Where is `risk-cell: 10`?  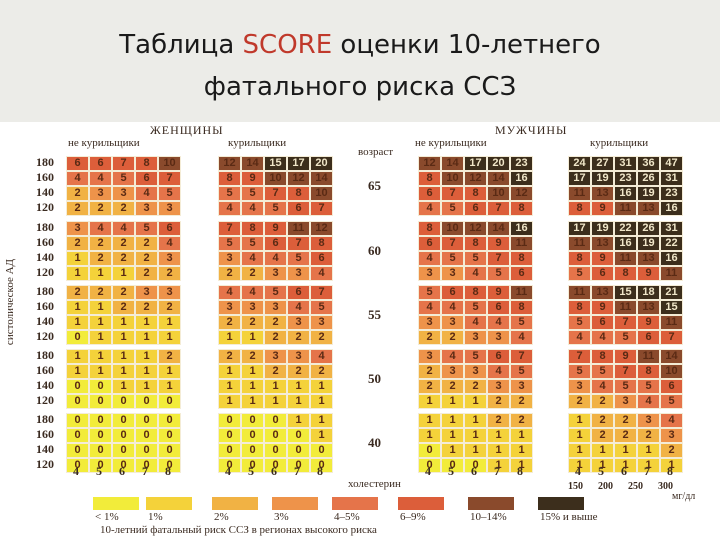 risk-cell: 10 is located at coordinates (321, 193).